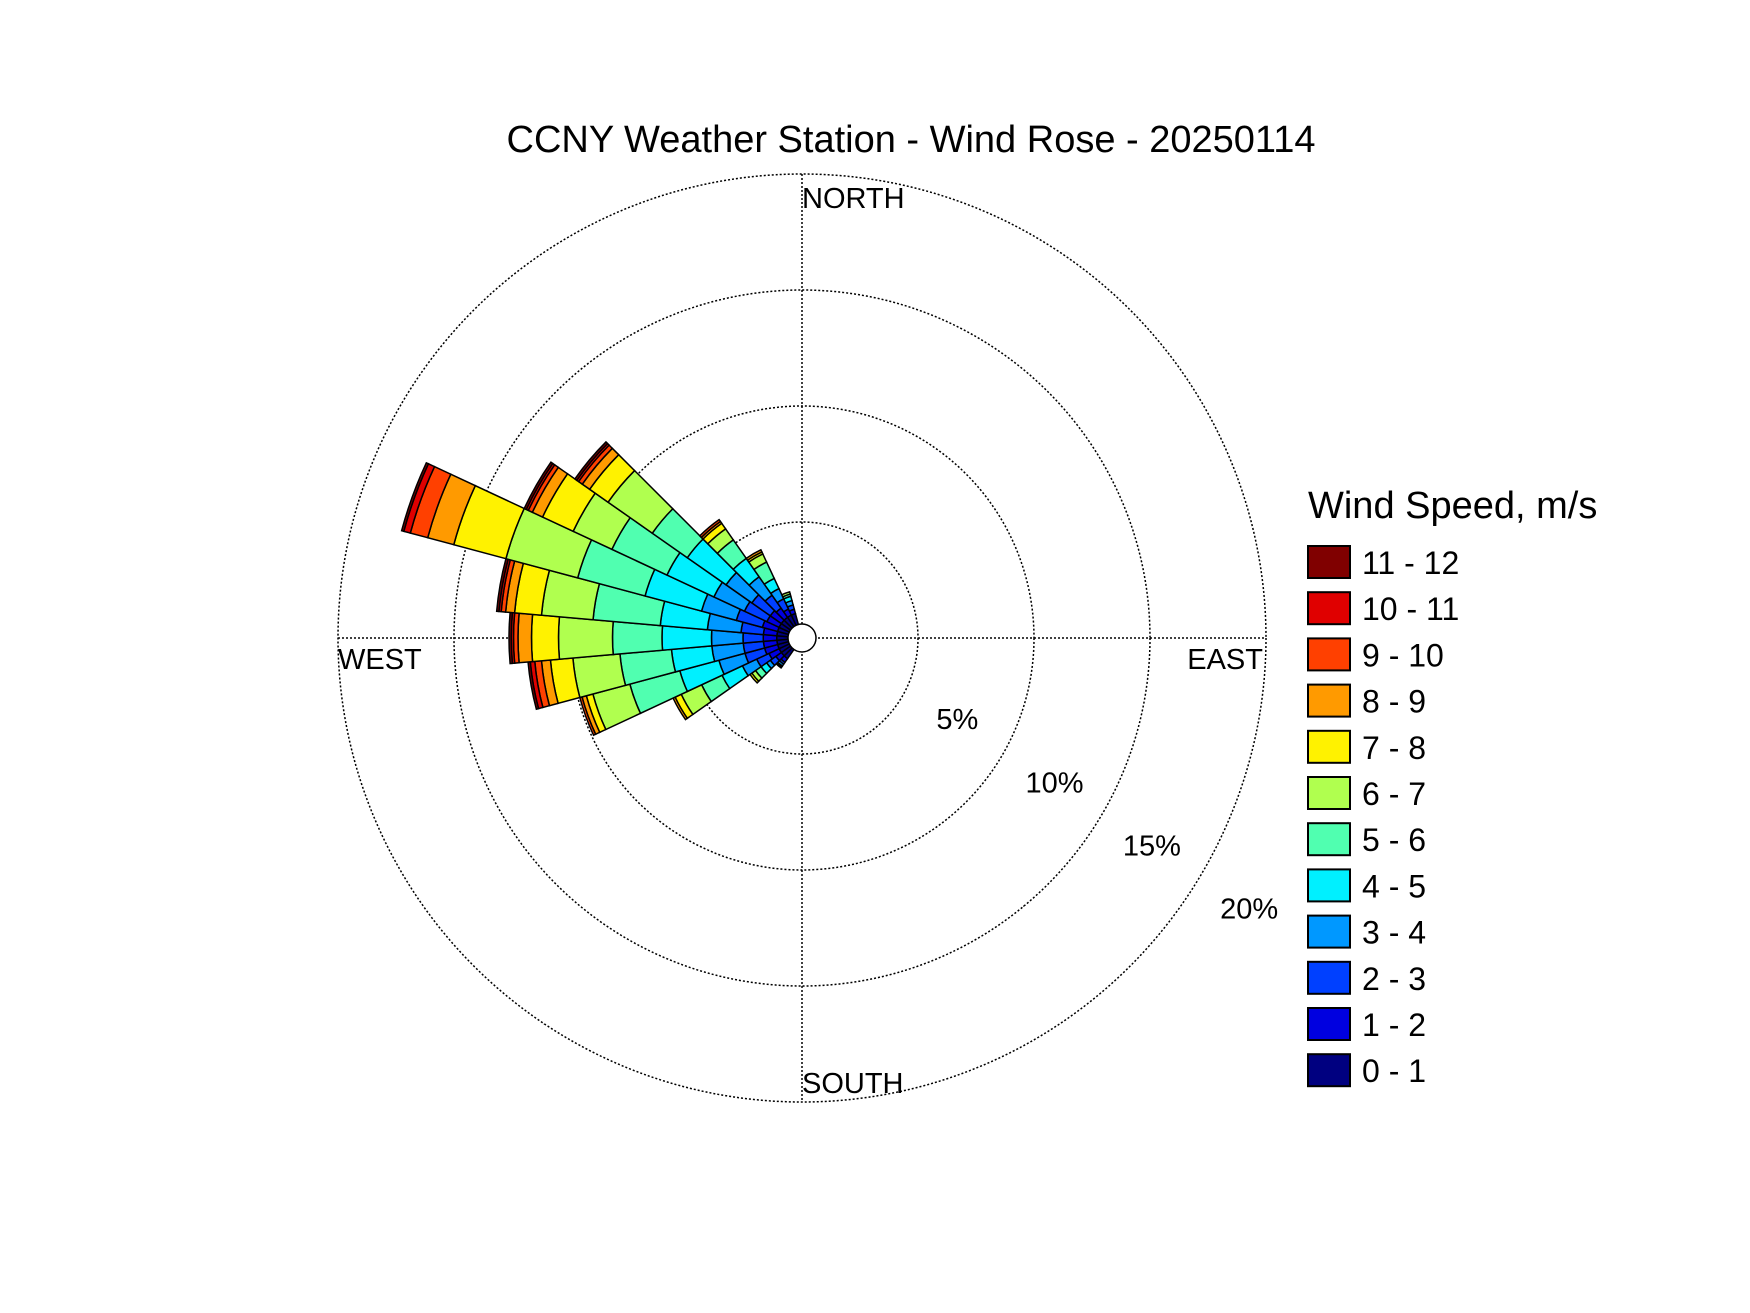 This screenshot has height=1313, width=1750. Describe the element at coordinates (380, 660) in the screenshot. I see `west-label: WEST` at that location.